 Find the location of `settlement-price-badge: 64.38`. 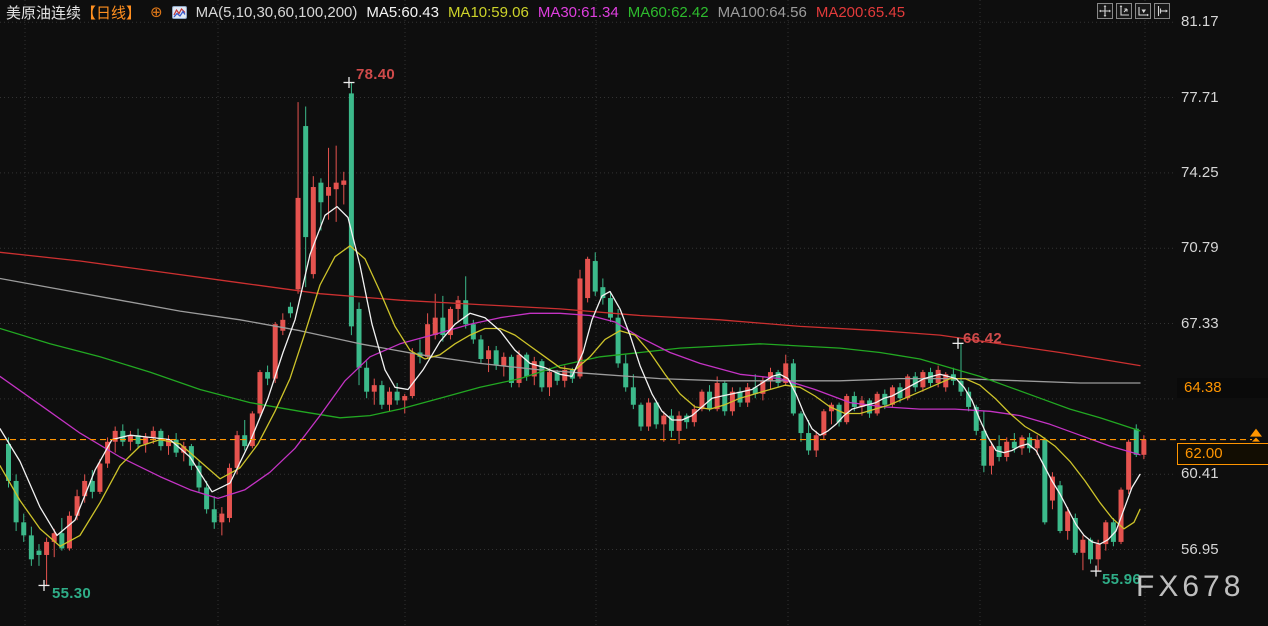

settlement-price-badge: 64.38 is located at coordinates (1222, 387).